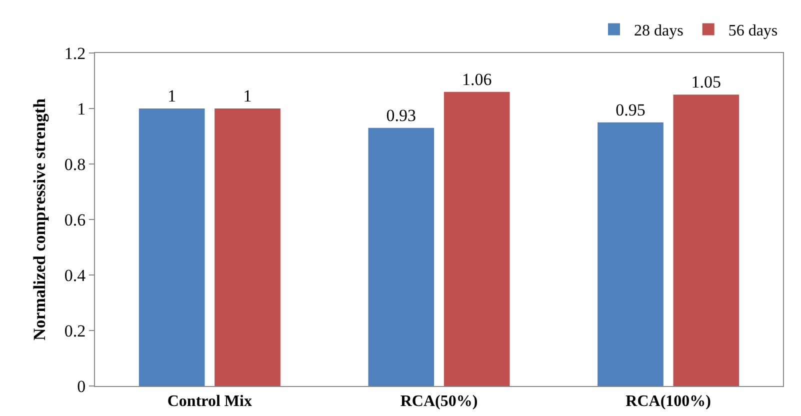  I want to click on y-tick-label: 0, so click(81, 386).